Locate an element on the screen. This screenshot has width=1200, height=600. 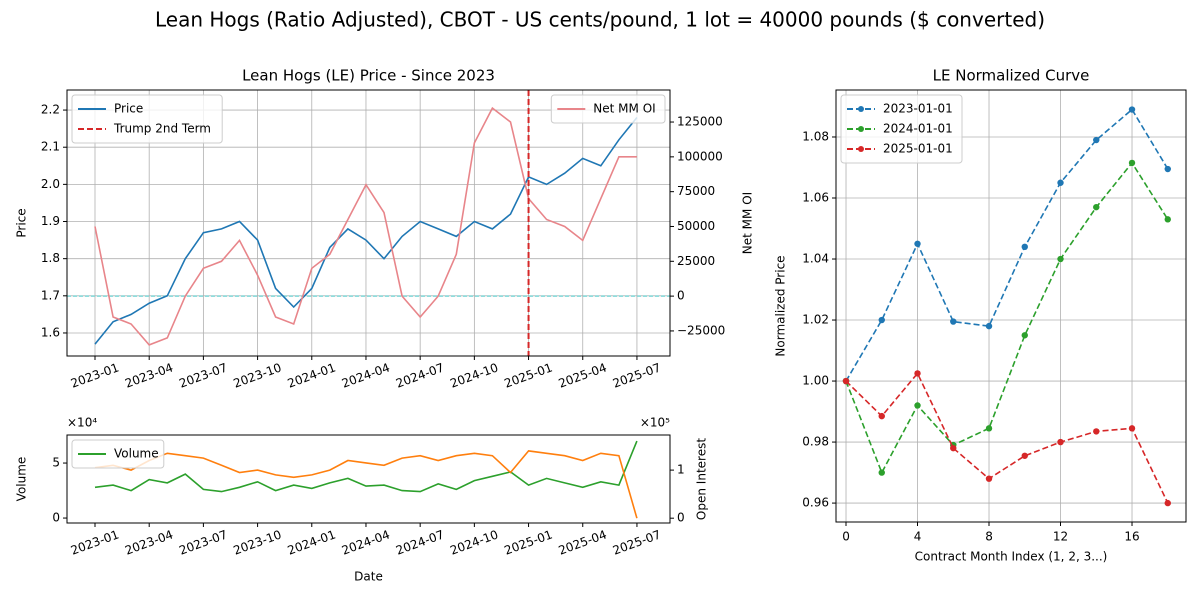
y-axis-label: Price is located at coordinates (22, 222).